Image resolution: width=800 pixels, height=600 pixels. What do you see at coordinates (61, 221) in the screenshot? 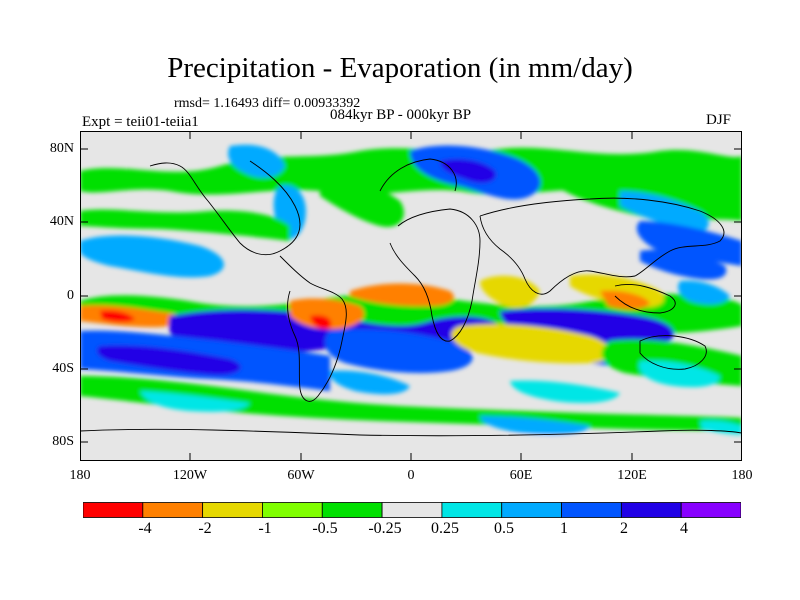
I see `lat-label-40n: 40N` at bounding box center [61, 221].